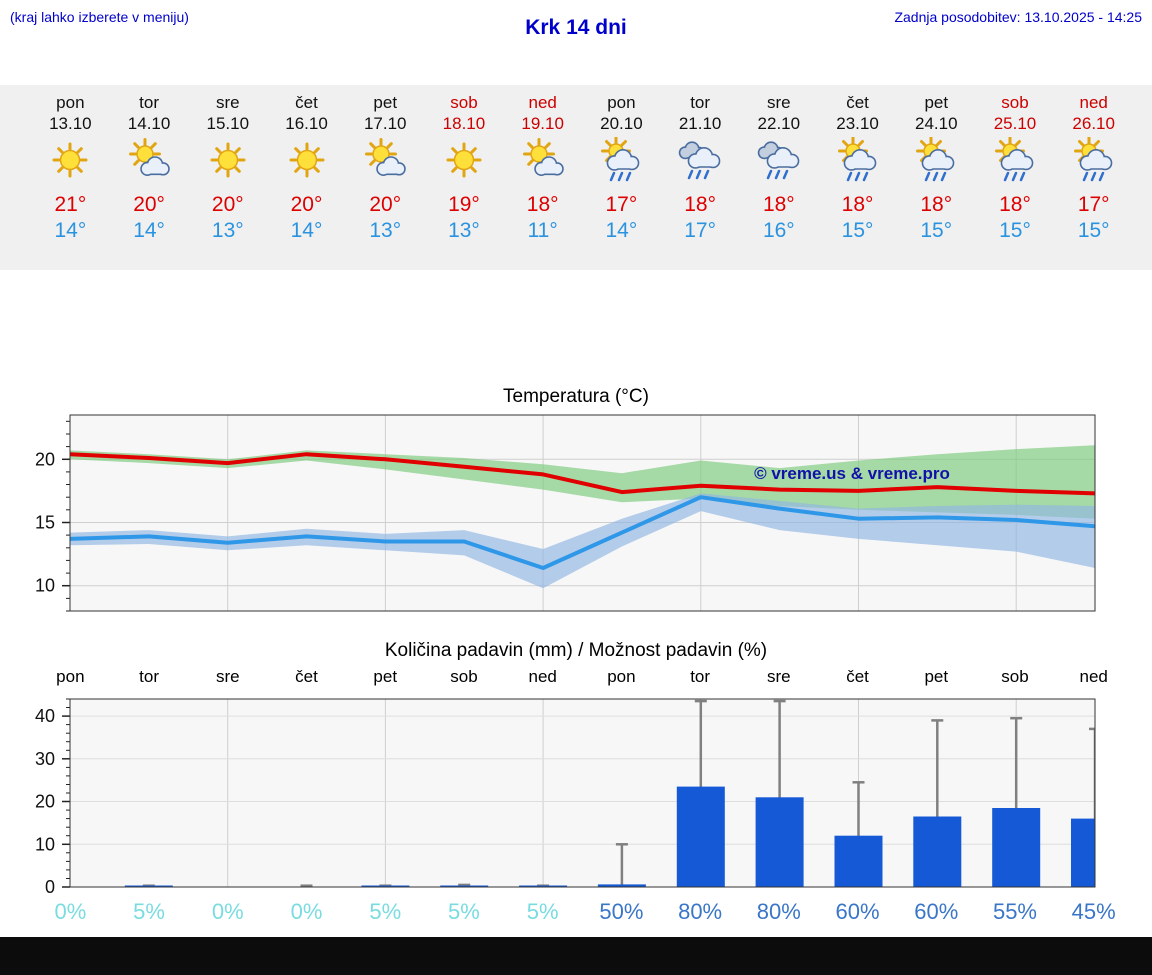  I want to click on day-date: 13.10, so click(70, 123).